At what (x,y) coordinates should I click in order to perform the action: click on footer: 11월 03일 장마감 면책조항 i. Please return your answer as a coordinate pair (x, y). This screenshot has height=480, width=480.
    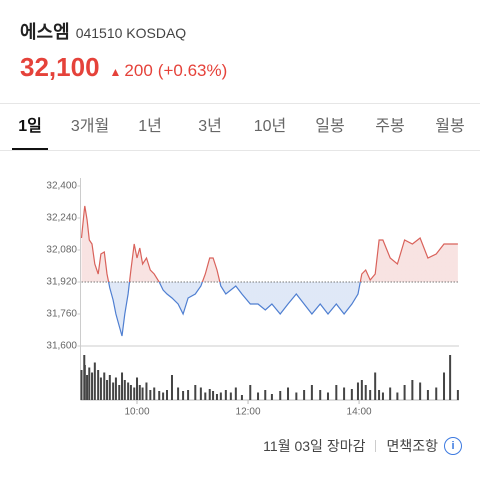
    Looking at the image, I should click on (362, 446).